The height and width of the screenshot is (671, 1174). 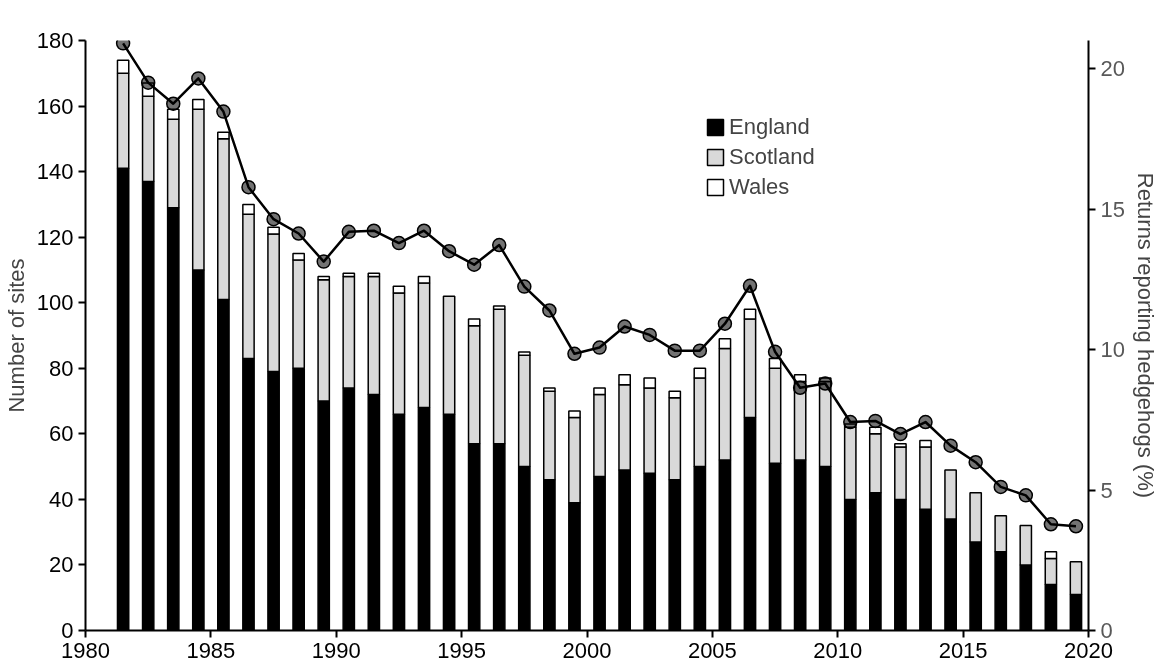 I want to click on legend-label: Wales, so click(x=759, y=187).